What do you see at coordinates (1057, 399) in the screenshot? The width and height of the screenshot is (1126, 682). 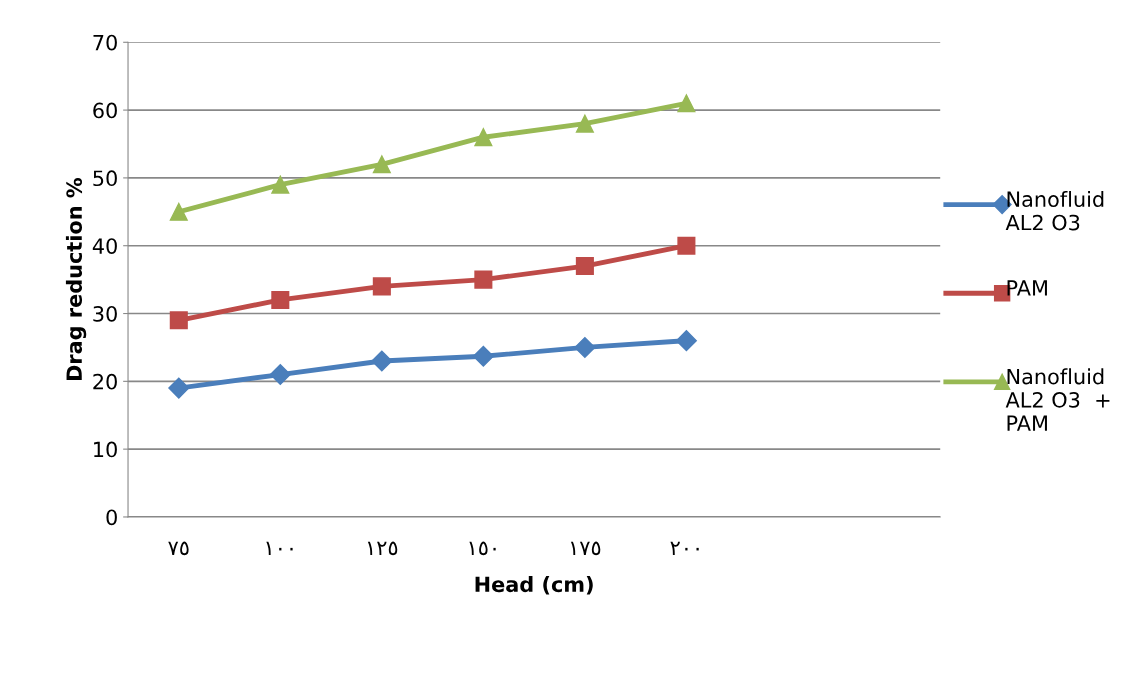 I see `legend-label: Nanofluid AL2 O3 + PAM` at bounding box center [1057, 399].